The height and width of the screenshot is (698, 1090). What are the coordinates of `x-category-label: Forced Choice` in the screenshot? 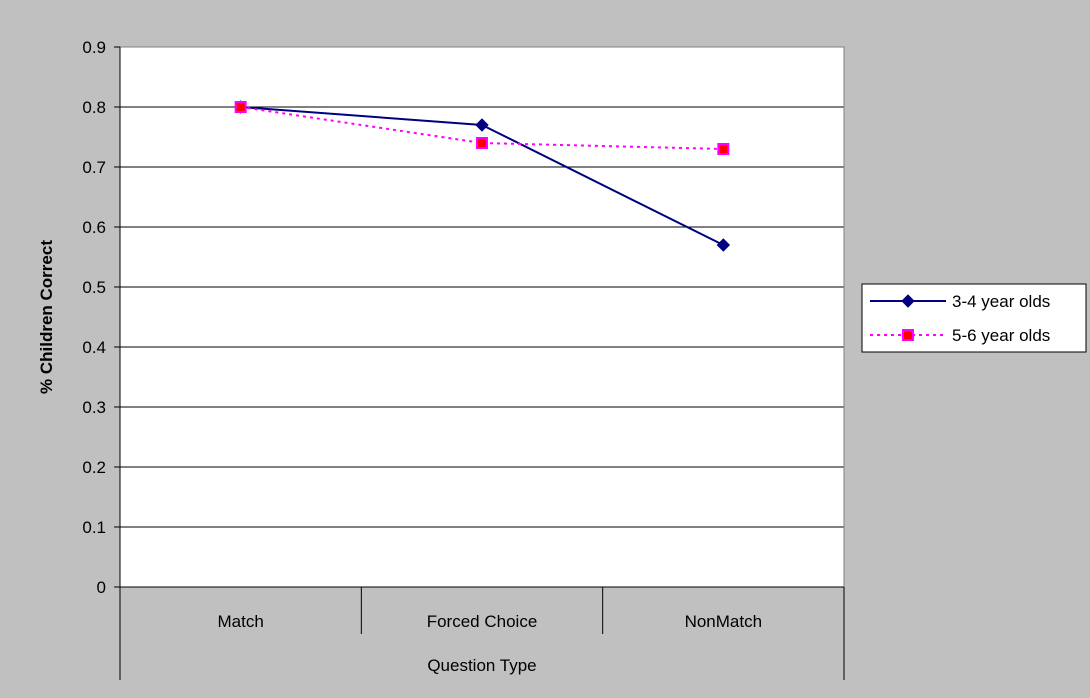 It's located at (482, 621).